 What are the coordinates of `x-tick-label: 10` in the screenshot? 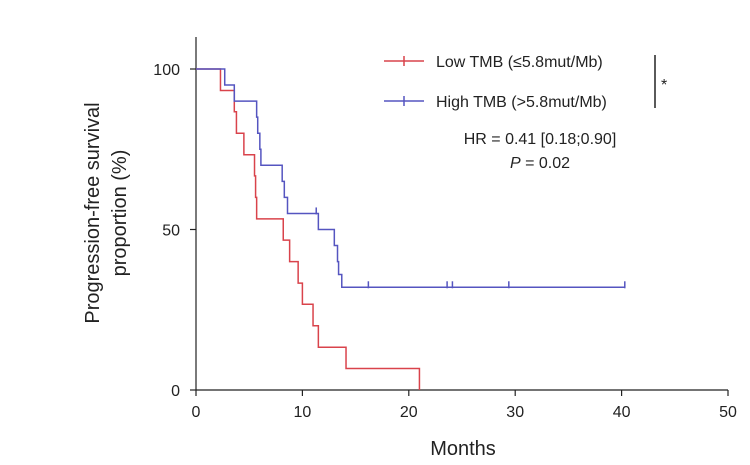 It's located at (303, 412).